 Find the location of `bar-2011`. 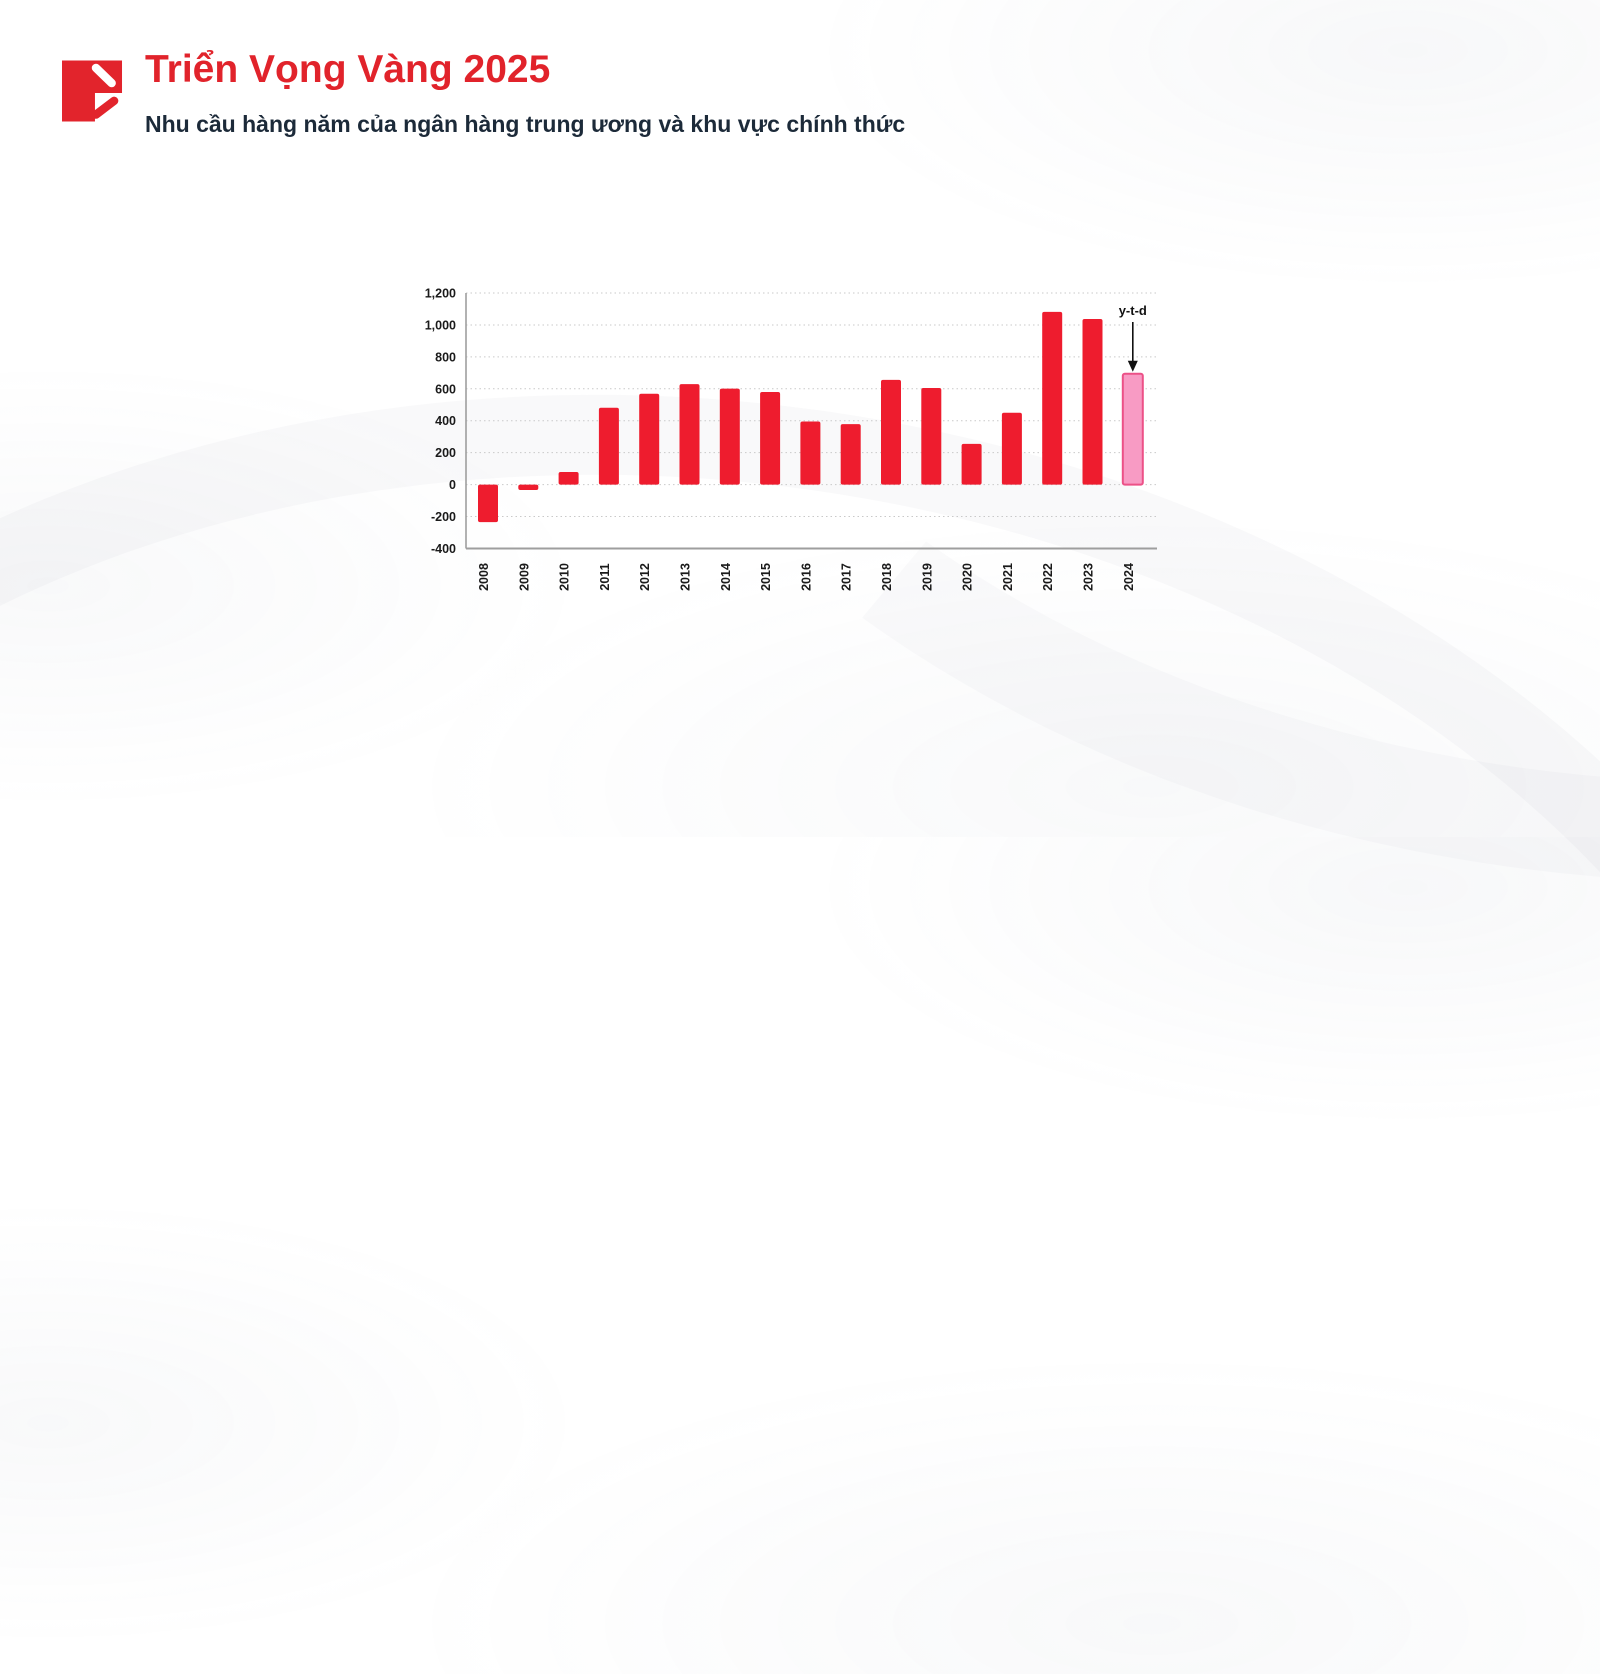

bar-2011 is located at coordinates (608, 446).